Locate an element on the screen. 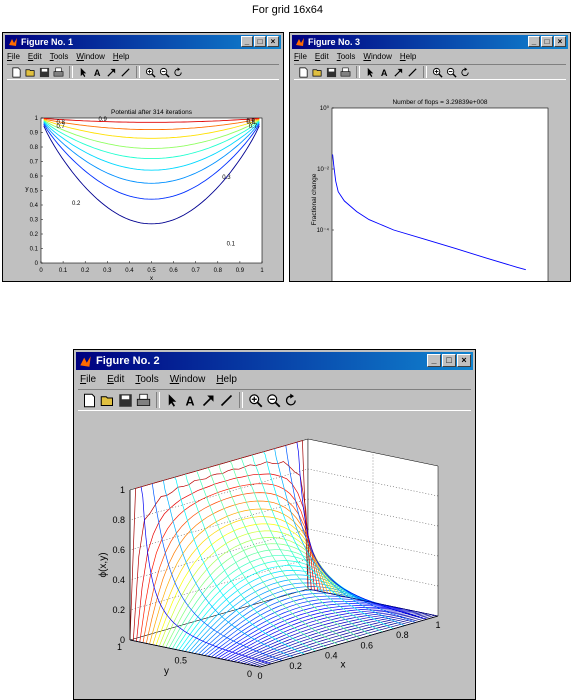  svg-text: A is located at coordinates (190, 401).